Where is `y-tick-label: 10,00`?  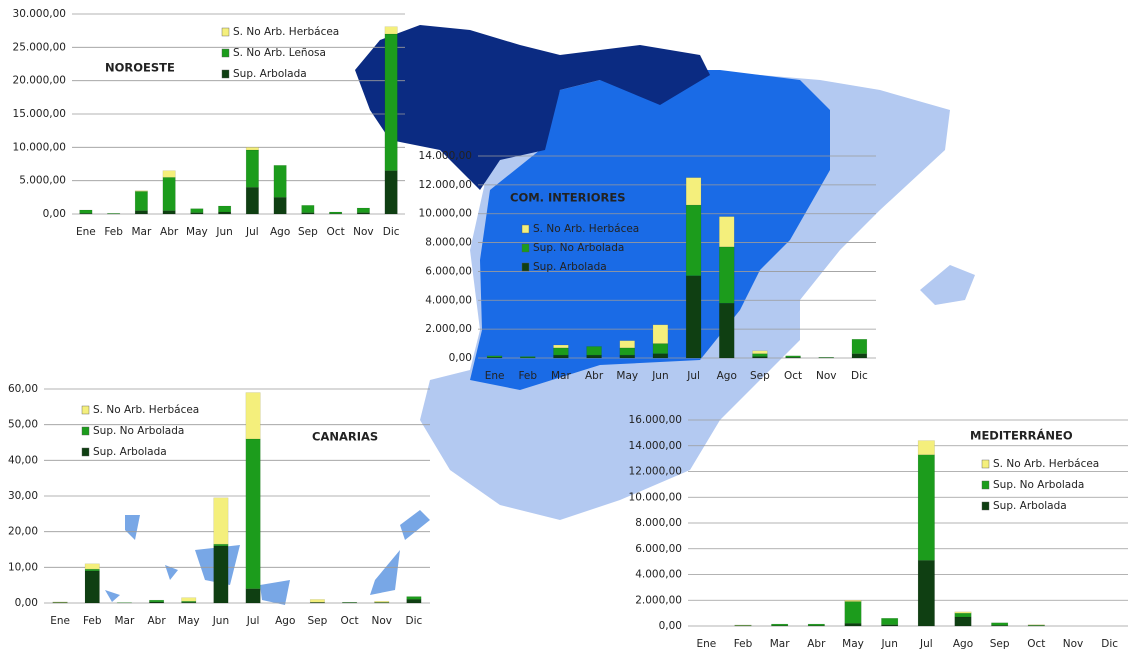 y-tick-label: 10,00 is located at coordinates (23, 567).